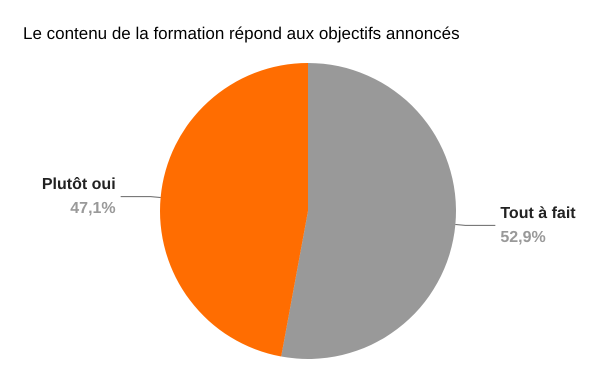 The image size is (600, 371). I want to click on chart-title: Le contenu de la formation répond aux objectifs annoncés, so click(241, 33).